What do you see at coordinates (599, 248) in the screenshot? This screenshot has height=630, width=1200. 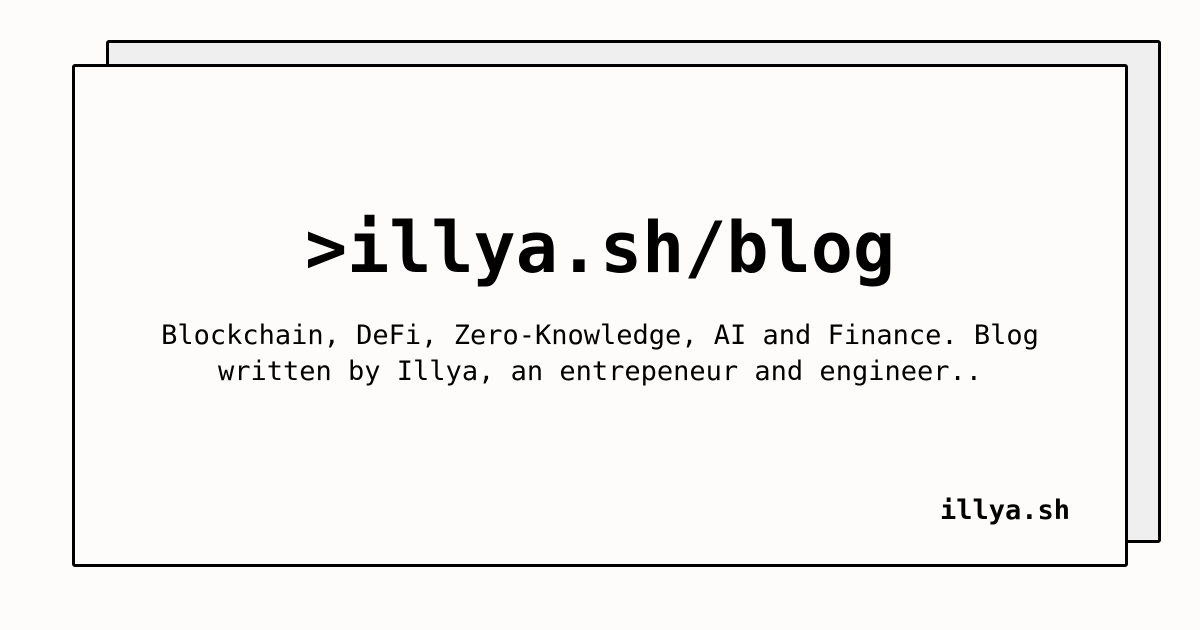 I see `blog-title: >illya.sh/blog` at bounding box center [599, 248].